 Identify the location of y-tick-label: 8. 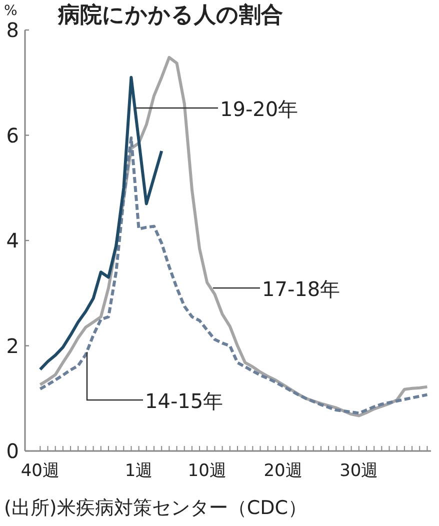
(12, 30).